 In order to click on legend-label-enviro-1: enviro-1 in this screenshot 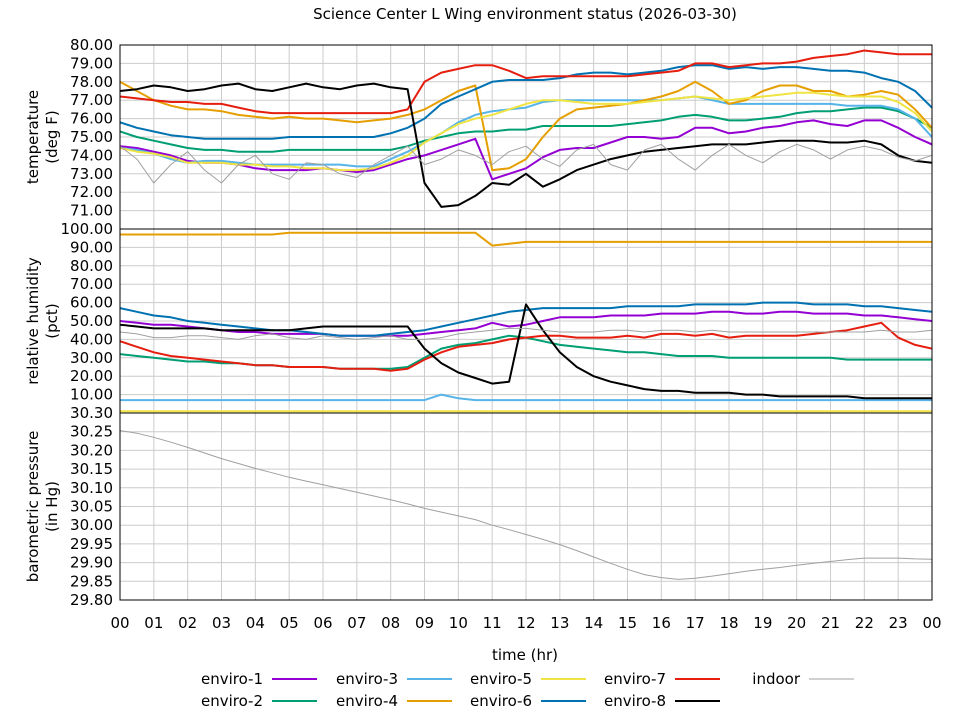, I will do `click(232, 679)`.